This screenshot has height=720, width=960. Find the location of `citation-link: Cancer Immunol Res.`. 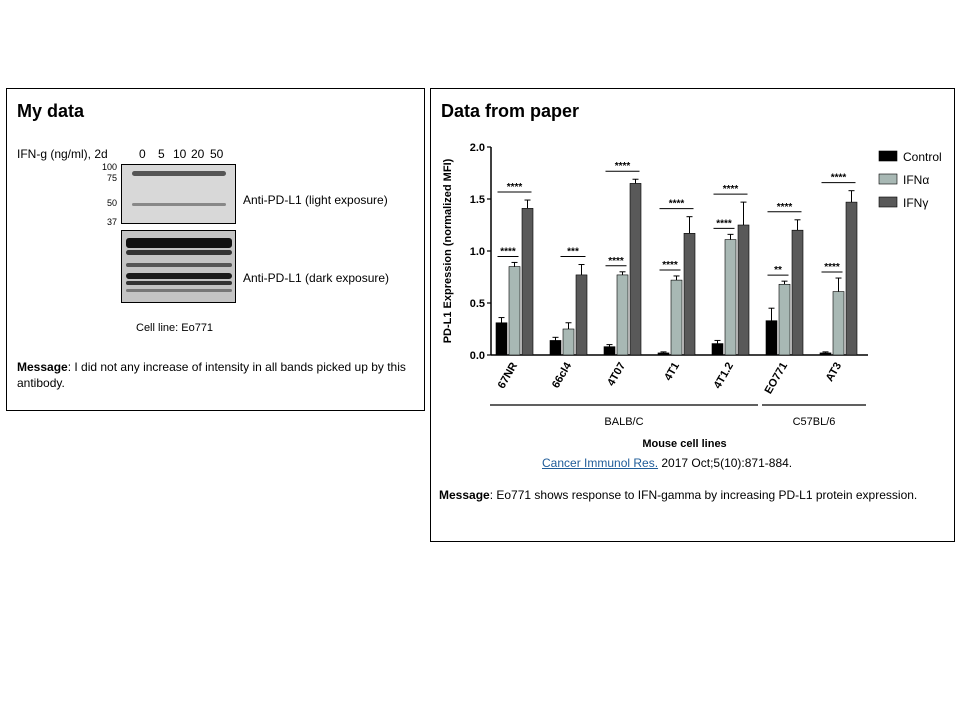

citation-link: Cancer Immunol Res. is located at coordinates (600, 463).